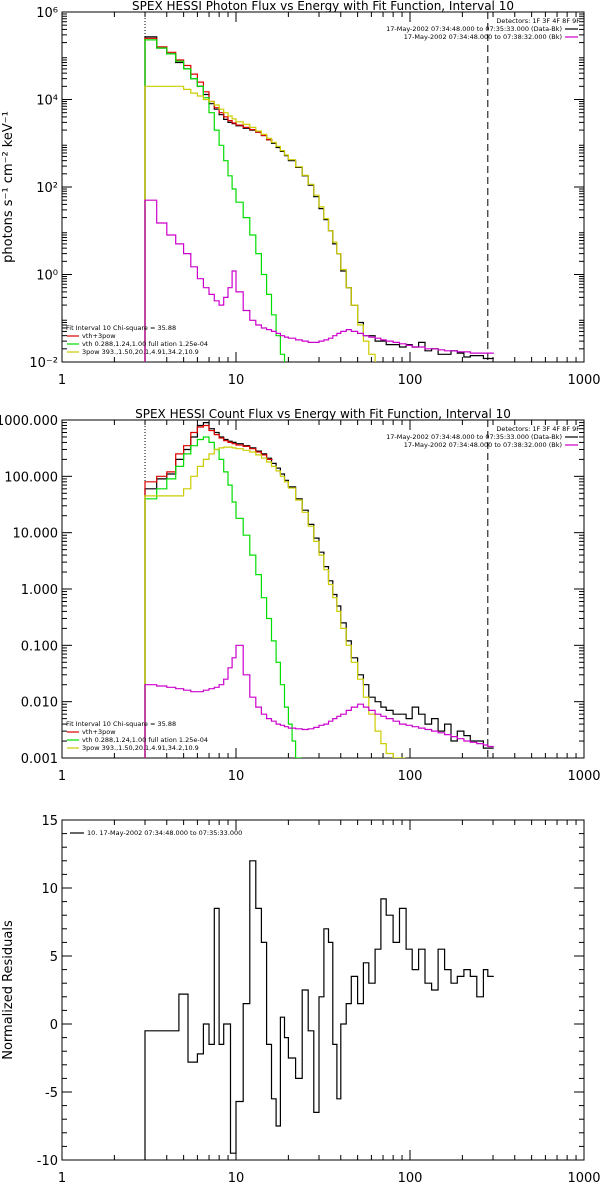 Image resolution: width=600 pixels, height=1204 pixels. What do you see at coordinates (36, 534) in the screenshot?
I see `y-tick-label: 10.000` at bounding box center [36, 534].